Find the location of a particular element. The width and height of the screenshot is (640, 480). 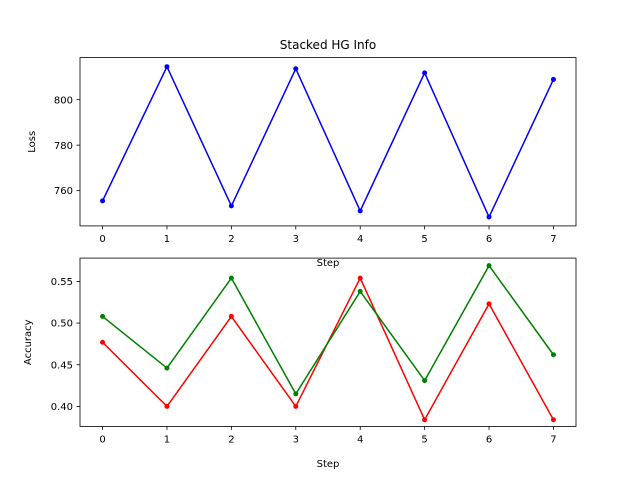

loss-x-tick-label: 4 is located at coordinates (360, 239).